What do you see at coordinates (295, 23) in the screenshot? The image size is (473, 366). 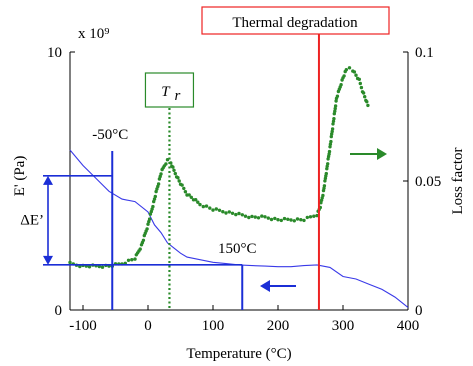 I see `degradation-label: Thermal degradation` at bounding box center [295, 23].